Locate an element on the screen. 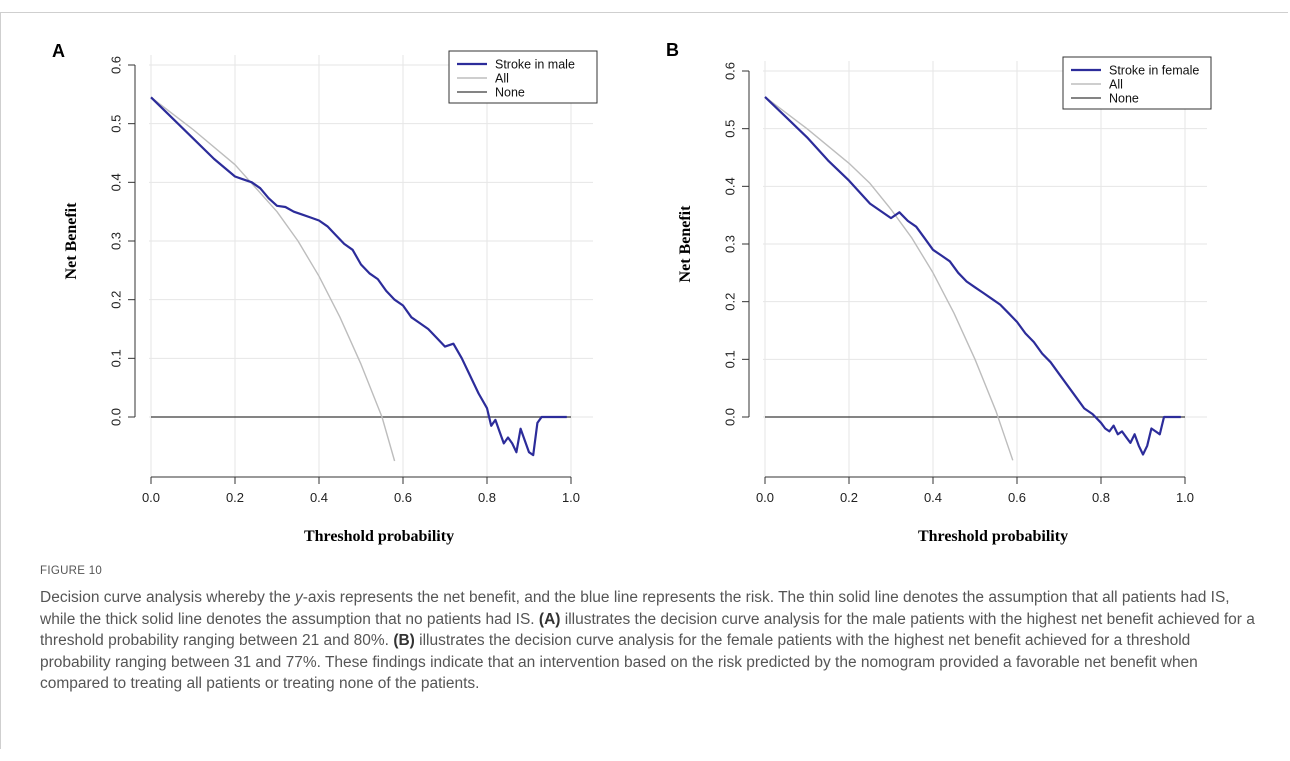 This screenshot has width=1290, height=761. legend-label: Stroke in female is located at coordinates (1154, 71).